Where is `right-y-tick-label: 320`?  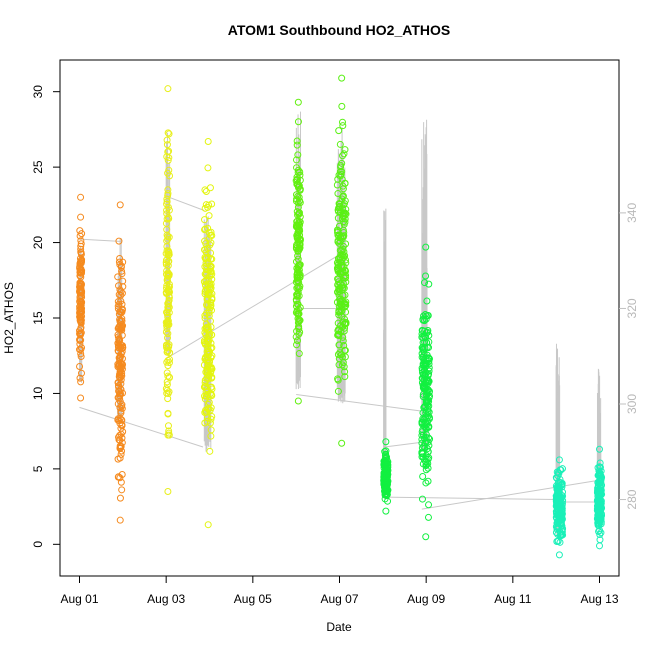 right-y-tick-label: 320 is located at coordinates (632, 308).